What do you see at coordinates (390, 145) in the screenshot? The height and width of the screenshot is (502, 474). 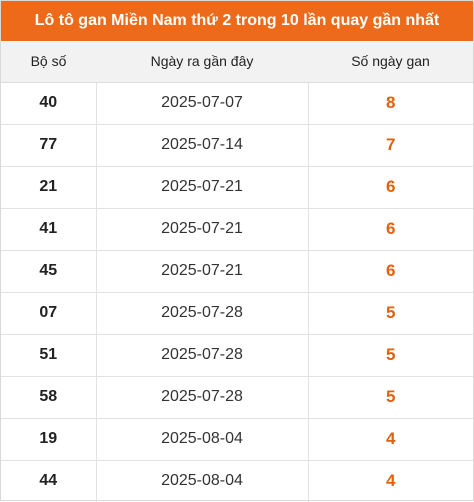 I see `row-days: 7` at bounding box center [390, 145].